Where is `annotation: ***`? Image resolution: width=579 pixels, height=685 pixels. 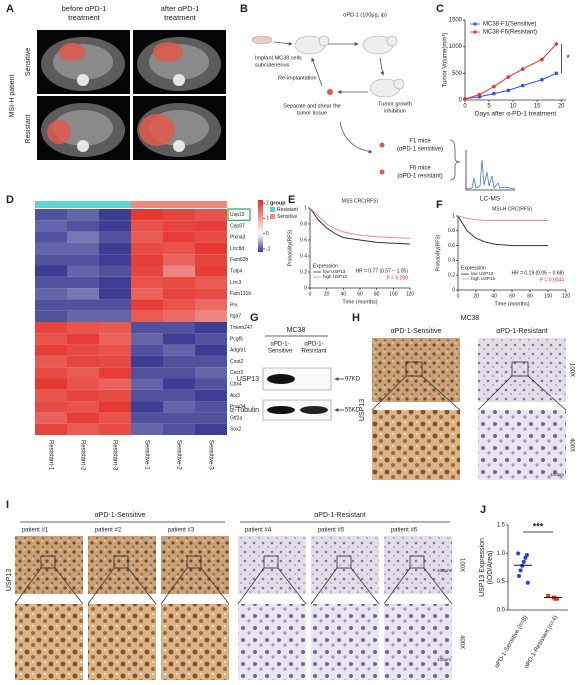
annotation: *** is located at coordinates (538, 526).